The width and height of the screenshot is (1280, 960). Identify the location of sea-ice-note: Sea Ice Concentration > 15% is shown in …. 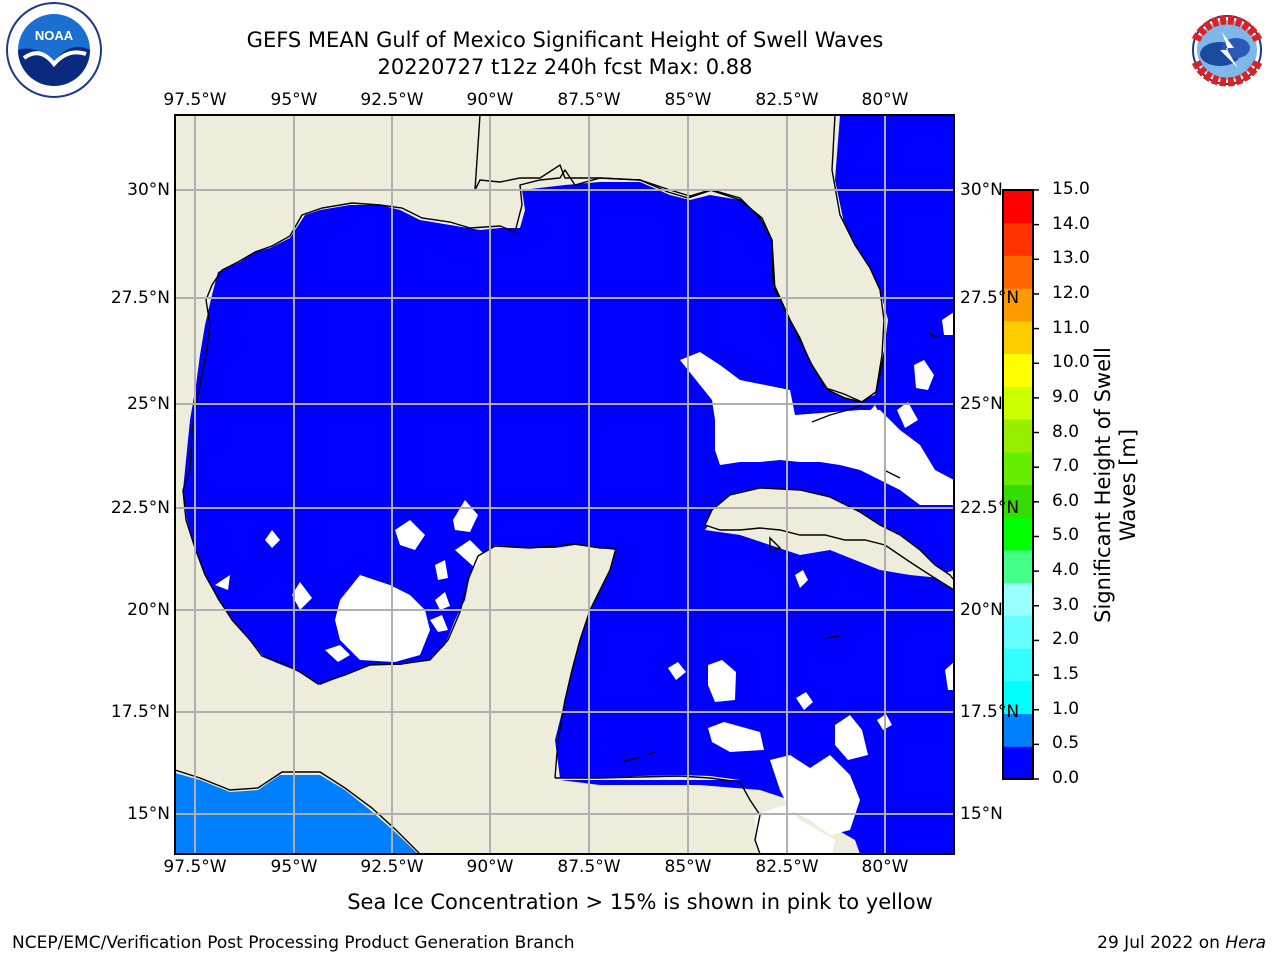
(640, 902).